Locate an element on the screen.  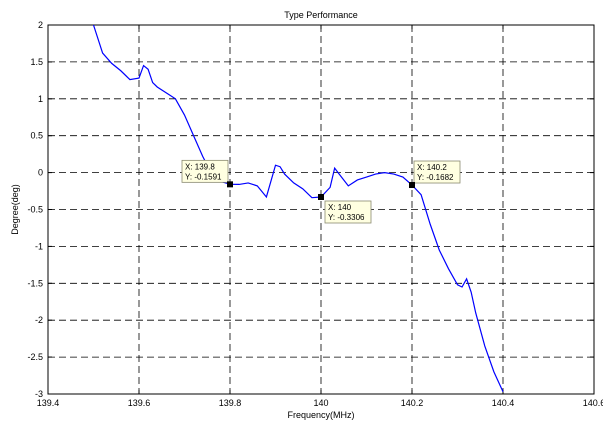
datatip: X: 140.2Y: -0.1682 is located at coordinates (435, 174).